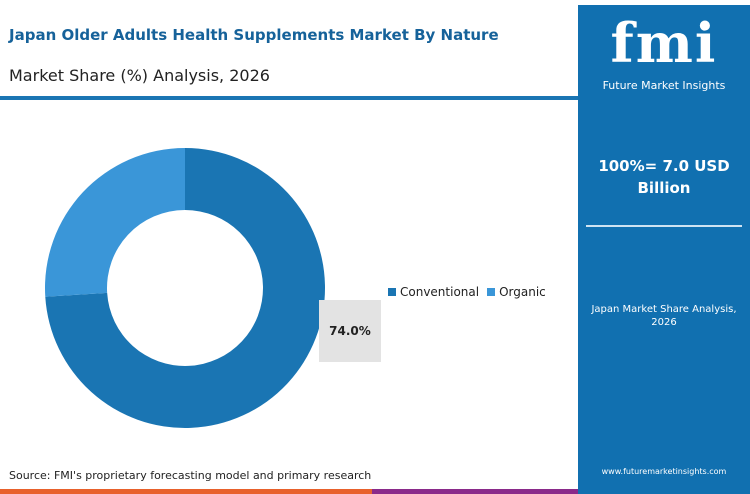  Describe the element at coordinates (664, 316) in the screenshot. I see `panel-title: Japan Market Share Analysis, 2026` at that location.